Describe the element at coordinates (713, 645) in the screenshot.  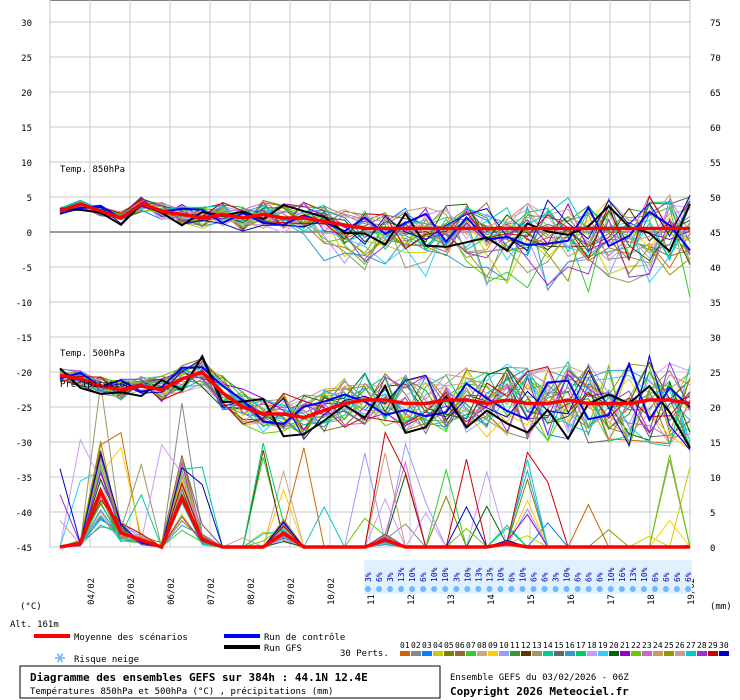
I see `member-number: 29` at that location.